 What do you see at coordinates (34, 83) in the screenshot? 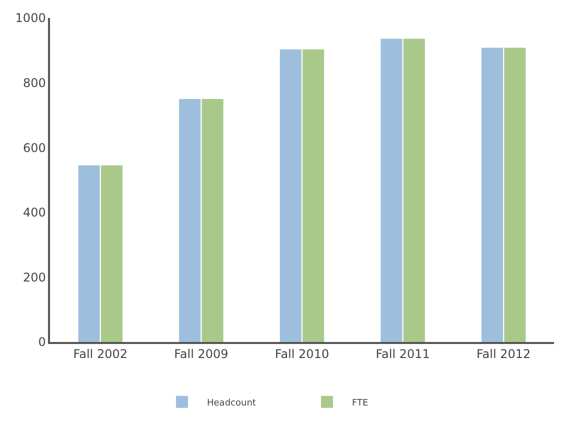
I see `y-tick-label: 800` at bounding box center [34, 83].